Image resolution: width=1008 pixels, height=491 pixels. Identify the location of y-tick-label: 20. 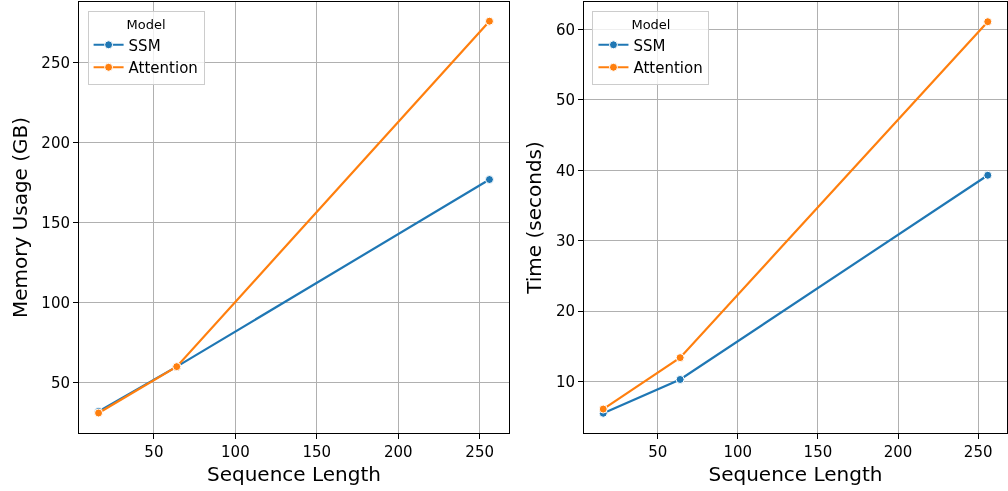
(565, 311).